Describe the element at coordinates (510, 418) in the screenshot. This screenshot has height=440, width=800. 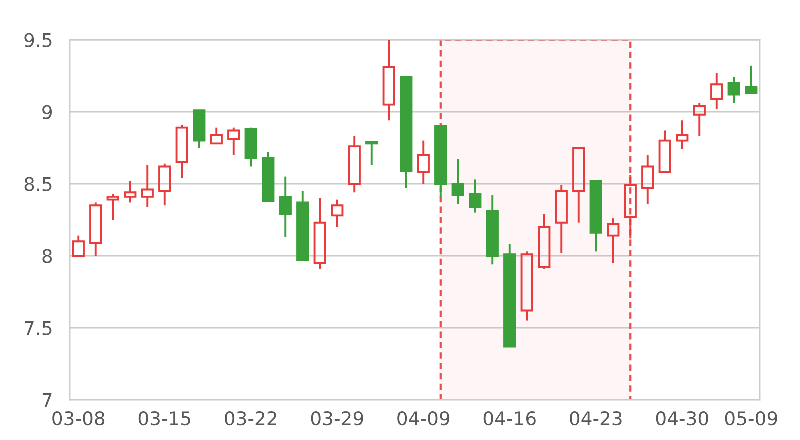
I see `x-tick-label: 04-16` at that location.